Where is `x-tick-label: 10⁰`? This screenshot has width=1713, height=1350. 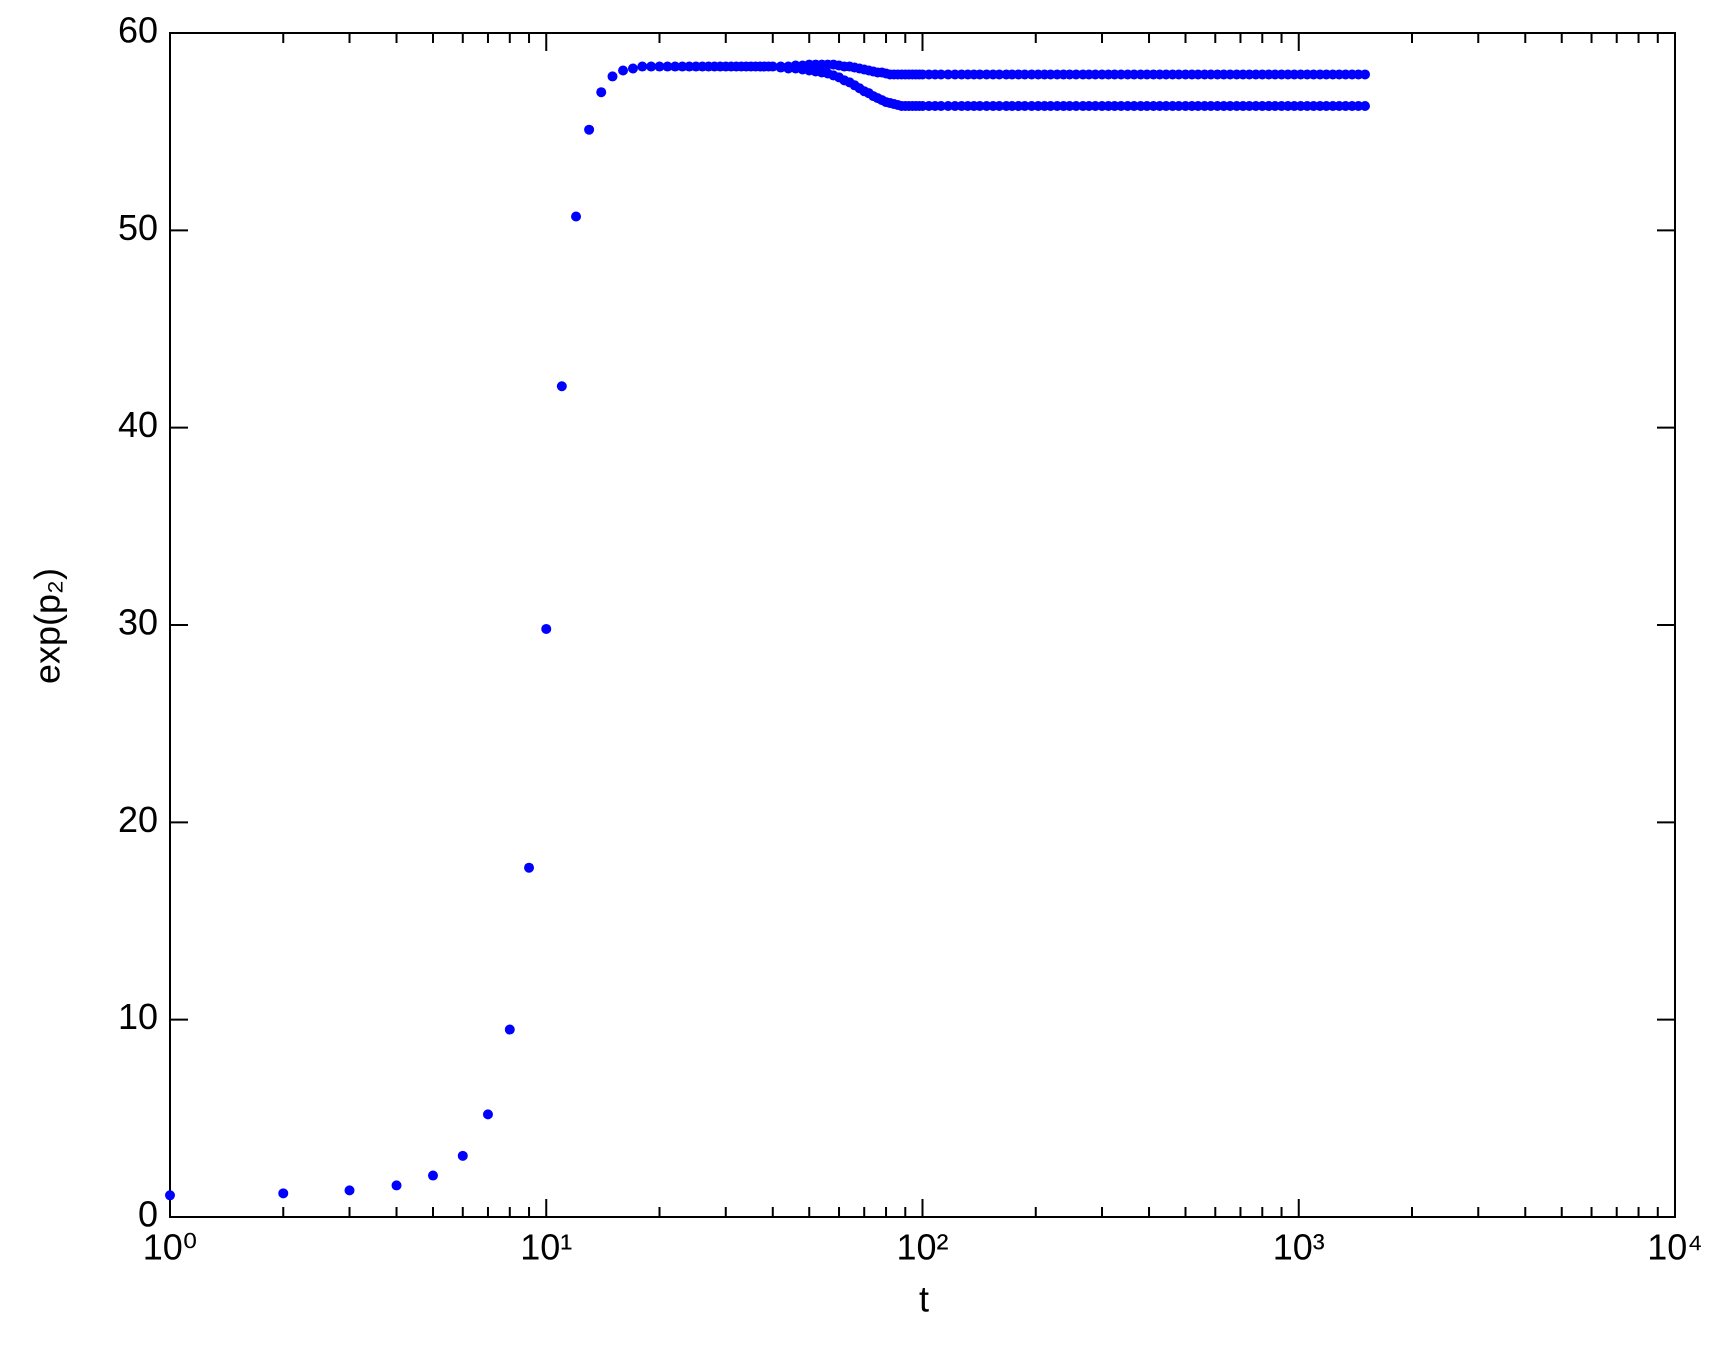
x-tick-label: 10⁰ is located at coordinates (170, 1247).